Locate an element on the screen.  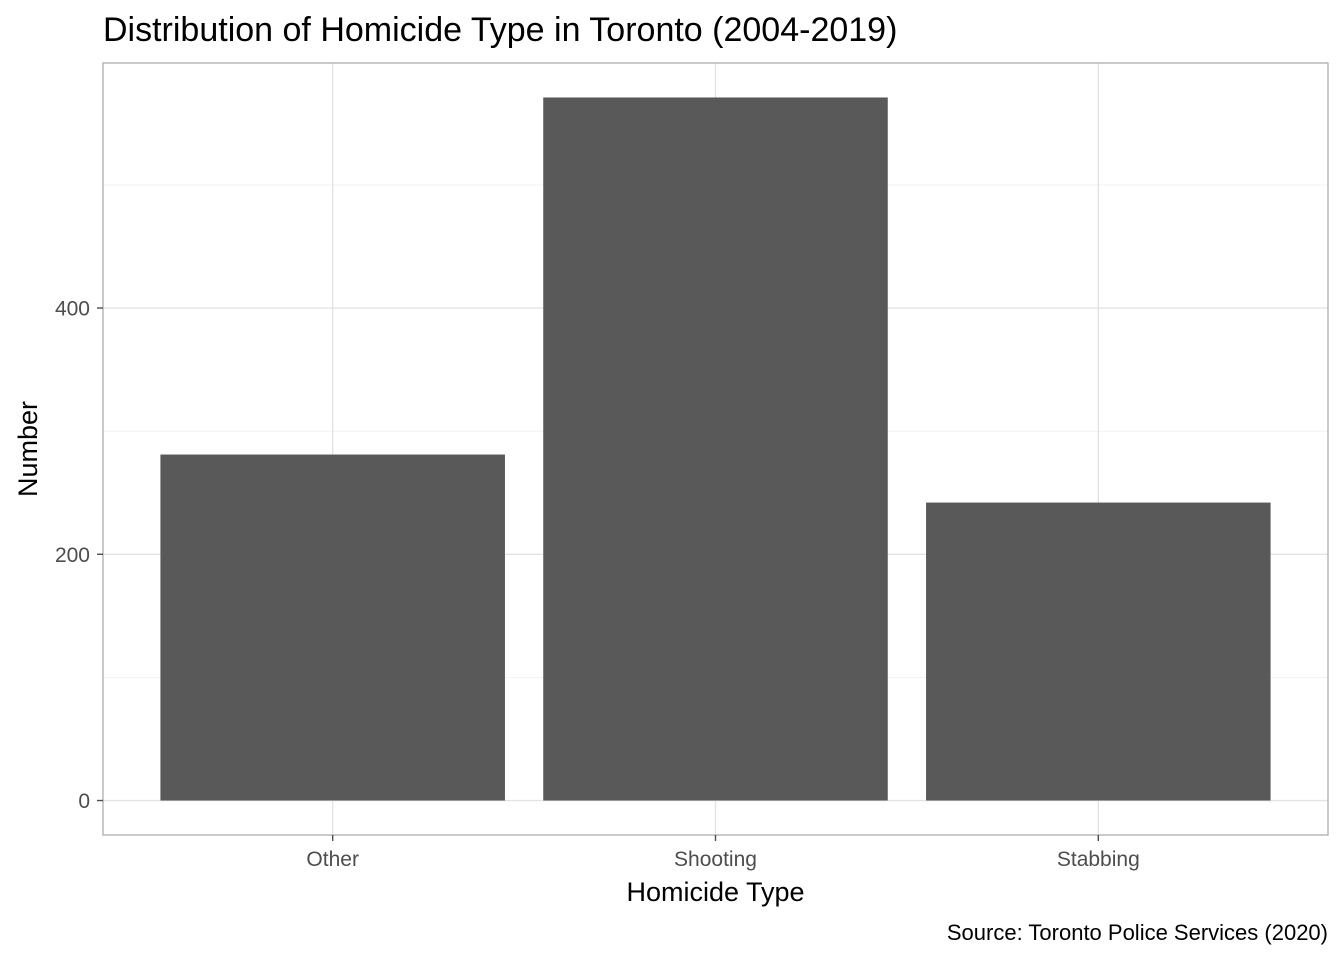
x-tick-label-shooting: Shooting is located at coordinates (715, 859).